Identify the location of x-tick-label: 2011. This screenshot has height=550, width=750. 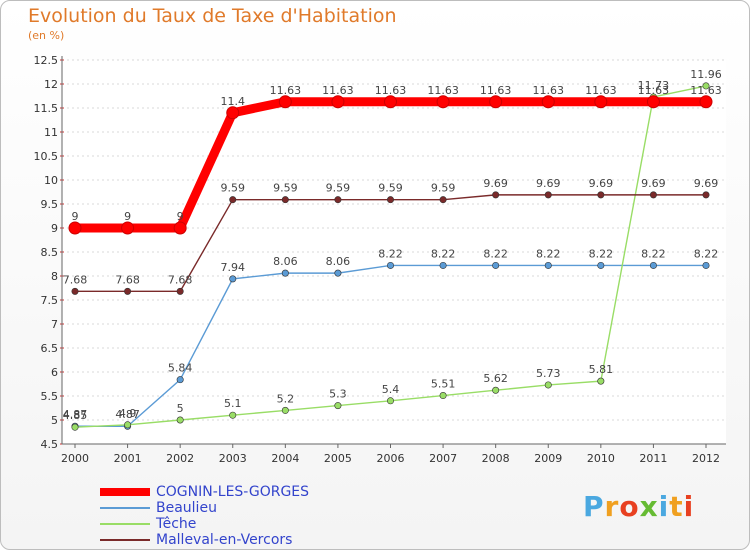
(653, 458).